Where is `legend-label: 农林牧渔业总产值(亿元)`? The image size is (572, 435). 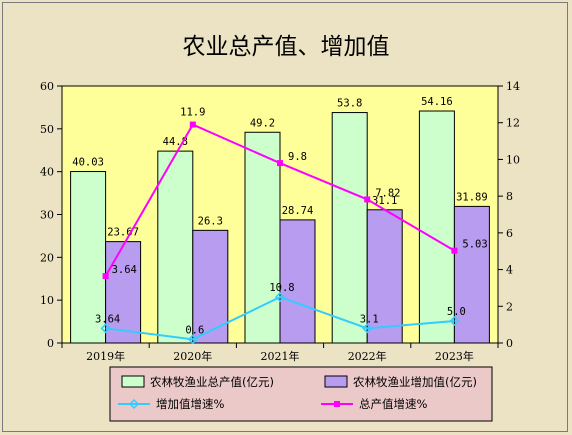
legend-label: 农林牧渔业总产值(亿元) is located at coordinates (212, 382).